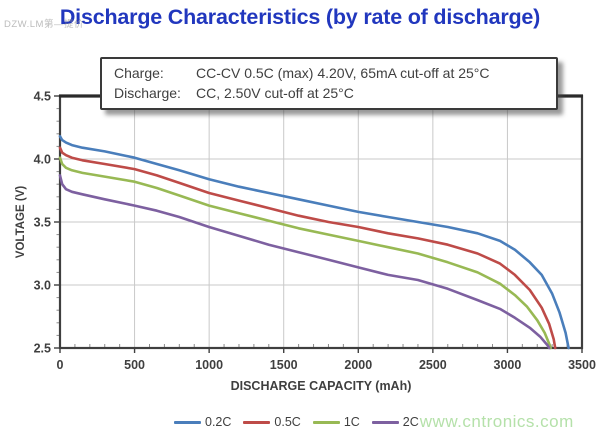 The height and width of the screenshot is (440, 600). I want to click on legend-label-1c: 1C, so click(351, 422).